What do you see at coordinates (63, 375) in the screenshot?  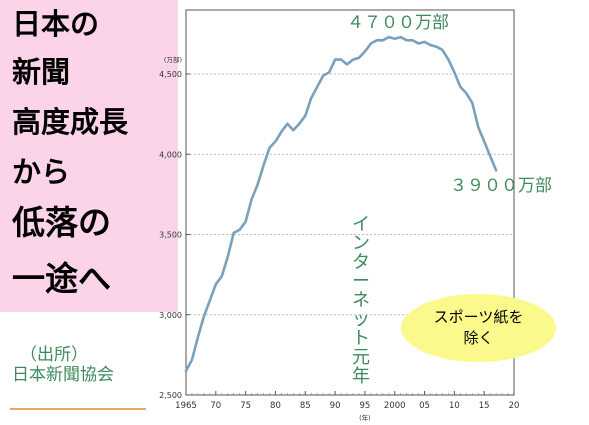 I see `source-name: 日本新聞協会` at bounding box center [63, 375].